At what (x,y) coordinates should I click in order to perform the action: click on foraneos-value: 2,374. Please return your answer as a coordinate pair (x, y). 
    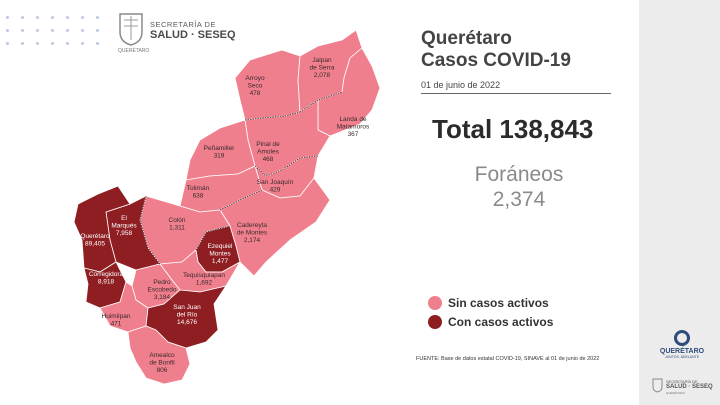
    Looking at the image, I should click on (519, 199).